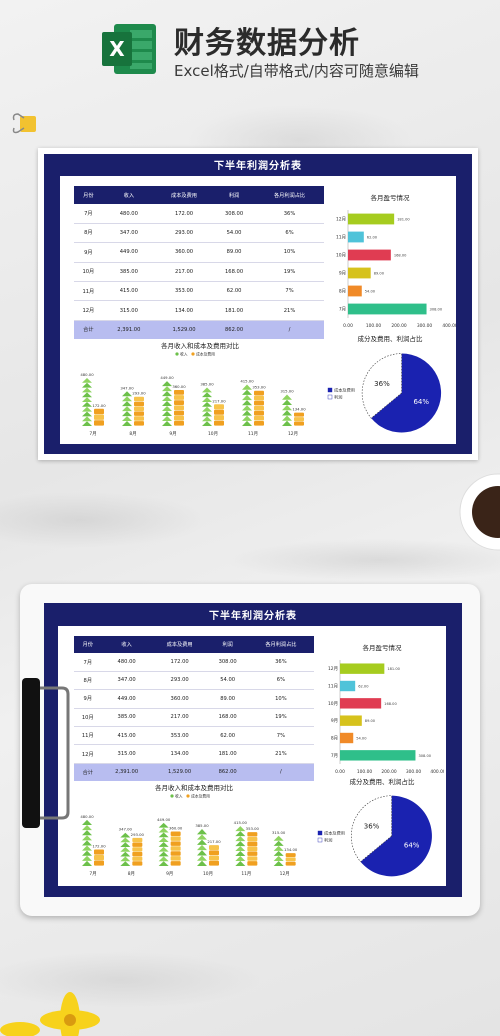 The width and height of the screenshot is (500, 1036). I want to click on y-tick-label: 12月, so click(333, 669).